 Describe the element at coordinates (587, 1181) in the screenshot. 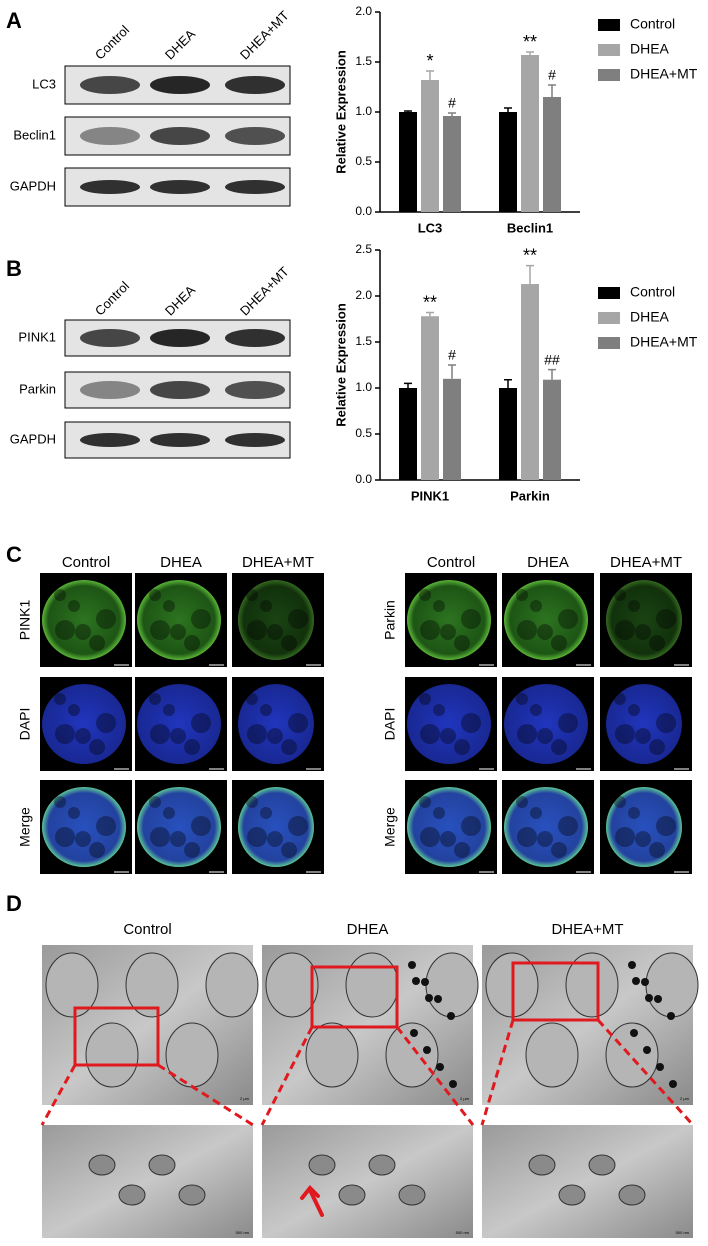

I see `tem-detail-image` at that location.